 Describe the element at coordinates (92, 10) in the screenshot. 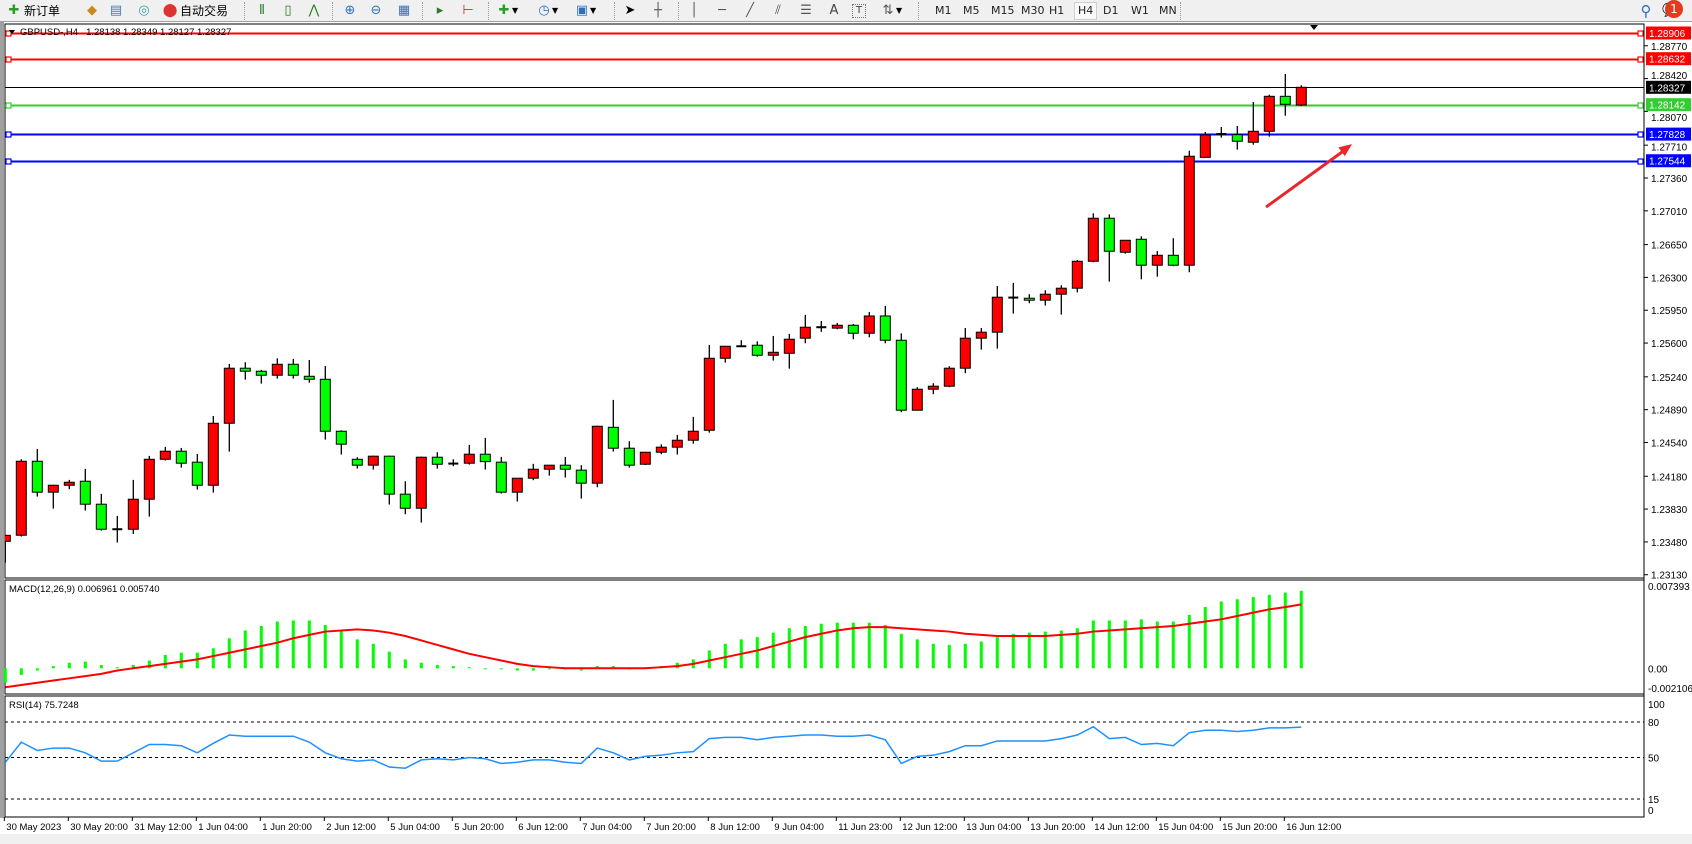

I see `market-watch-button: ◆` at that location.